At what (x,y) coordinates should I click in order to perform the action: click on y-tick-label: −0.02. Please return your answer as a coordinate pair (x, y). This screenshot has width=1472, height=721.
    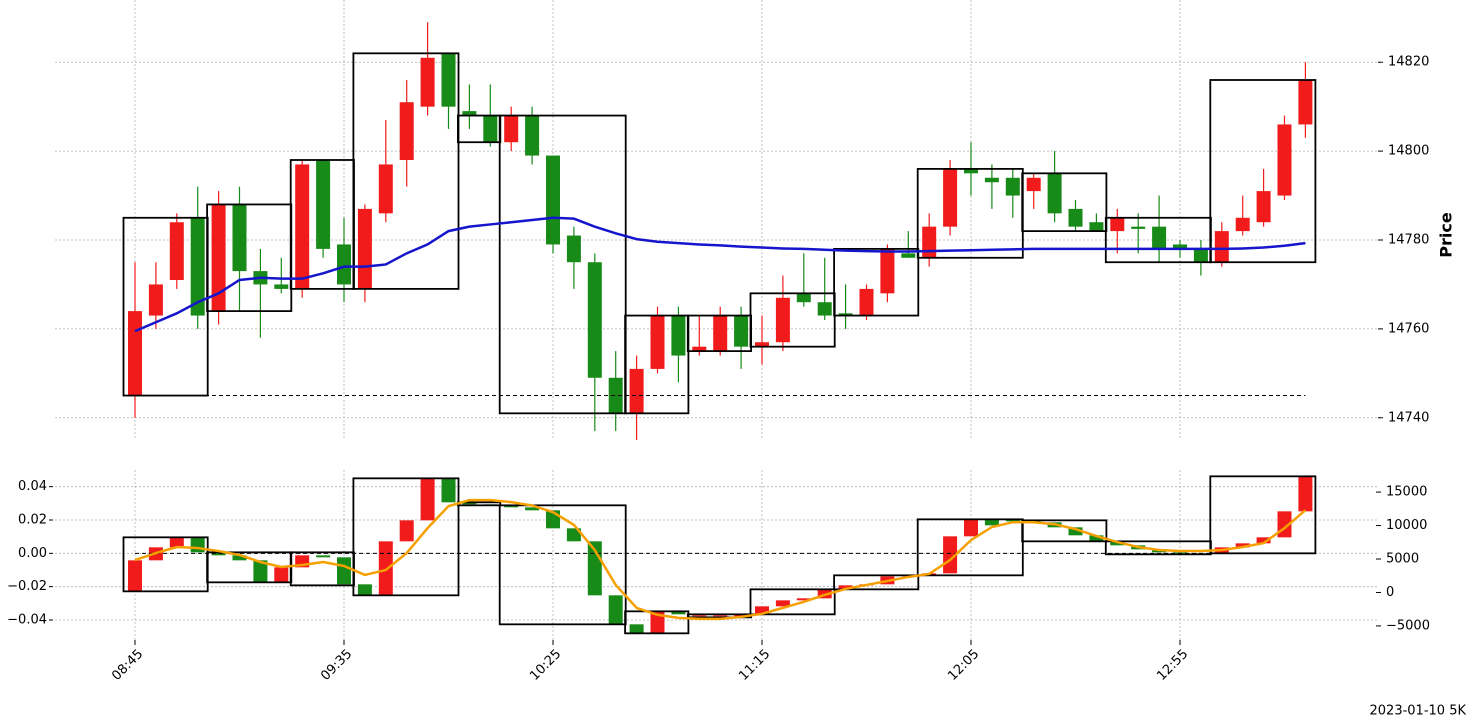
    Looking at the image, I should click on (27, 586).